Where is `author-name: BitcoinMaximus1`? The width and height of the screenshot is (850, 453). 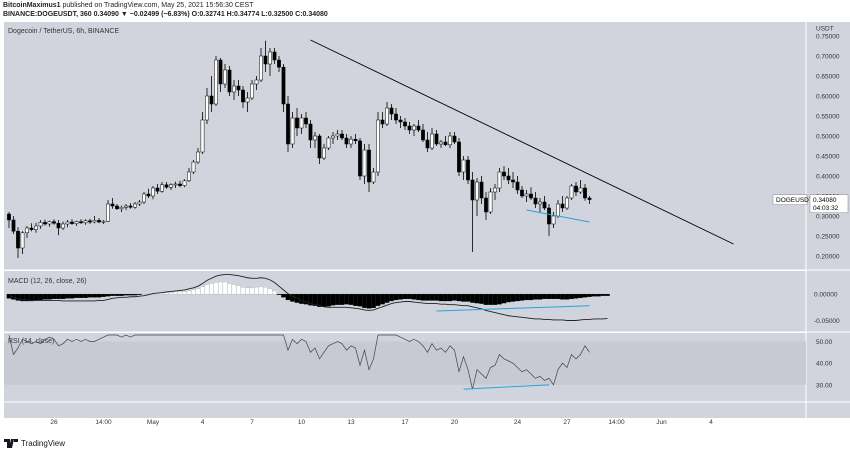 author-name: BitcoinMaximus1 is located at coordinates (32, 5).